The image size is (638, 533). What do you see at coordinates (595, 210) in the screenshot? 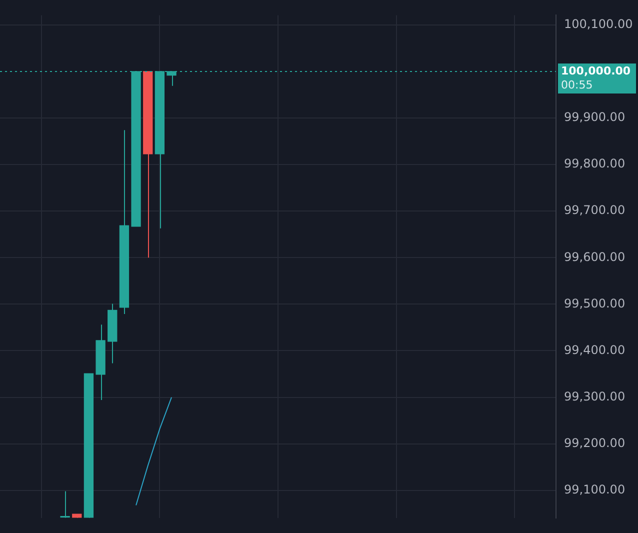
I see `y-tick-label: 99,700.00` at bounding box center [595, 210].